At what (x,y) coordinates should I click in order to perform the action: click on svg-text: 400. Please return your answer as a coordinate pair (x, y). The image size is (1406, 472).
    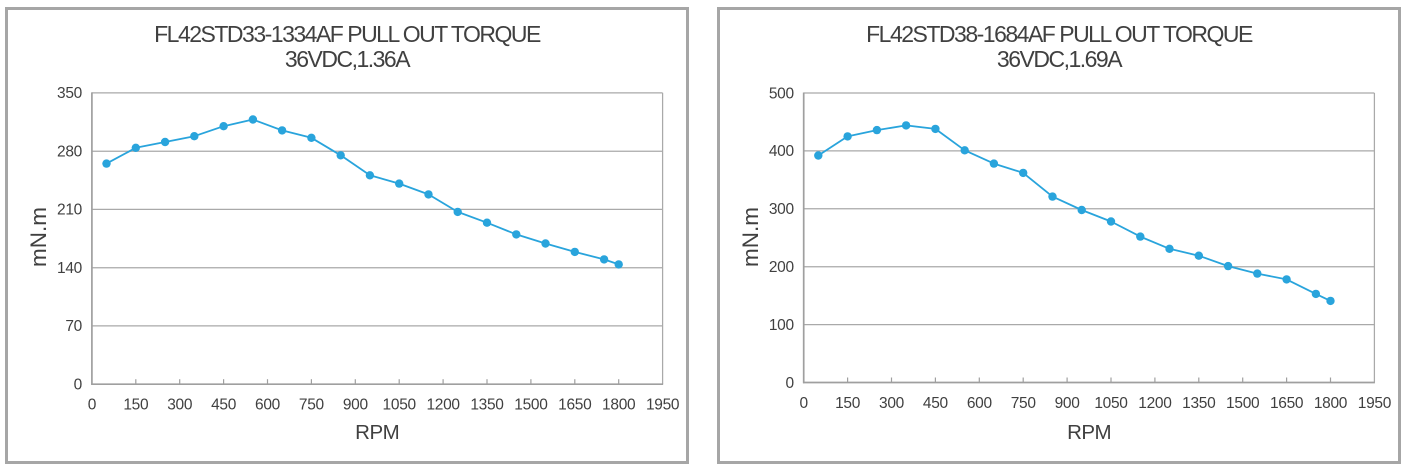
    Looking at the image, I should click on (782, 151).